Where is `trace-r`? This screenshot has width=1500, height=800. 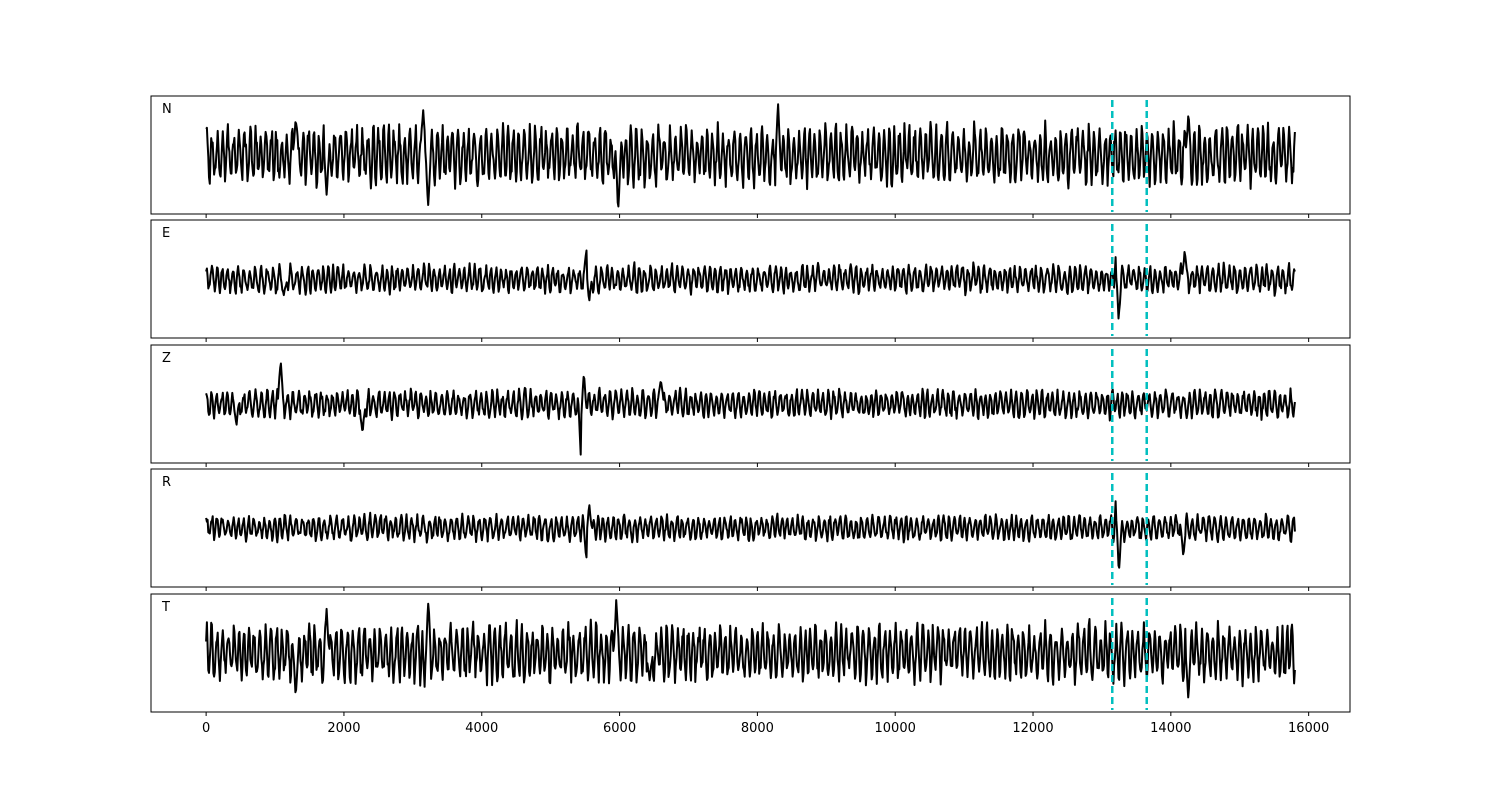
trace-r is located at coordinates (750, 534).